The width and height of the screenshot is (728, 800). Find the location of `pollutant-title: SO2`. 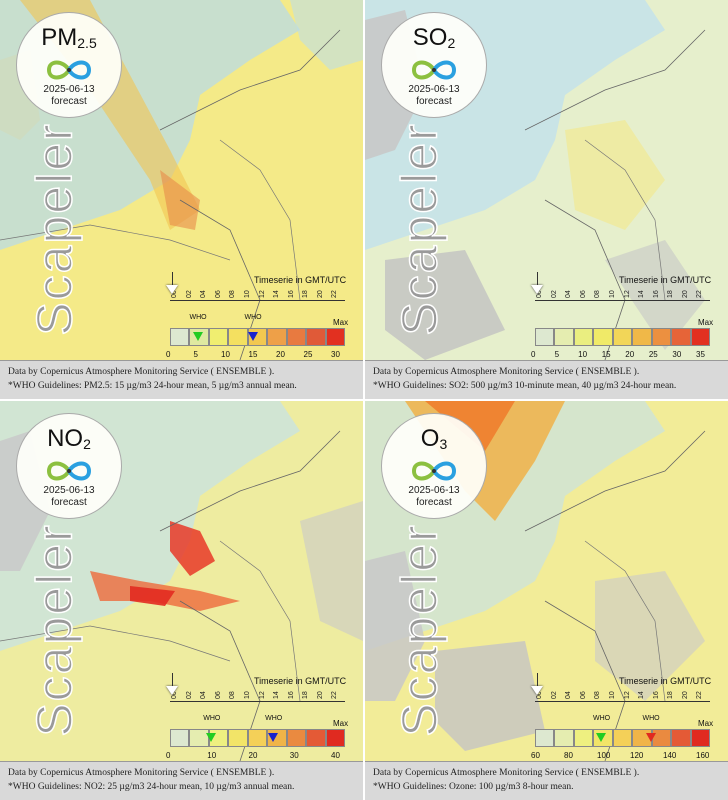

pollutant-title: SO2 is located at coordinates (434, 38).